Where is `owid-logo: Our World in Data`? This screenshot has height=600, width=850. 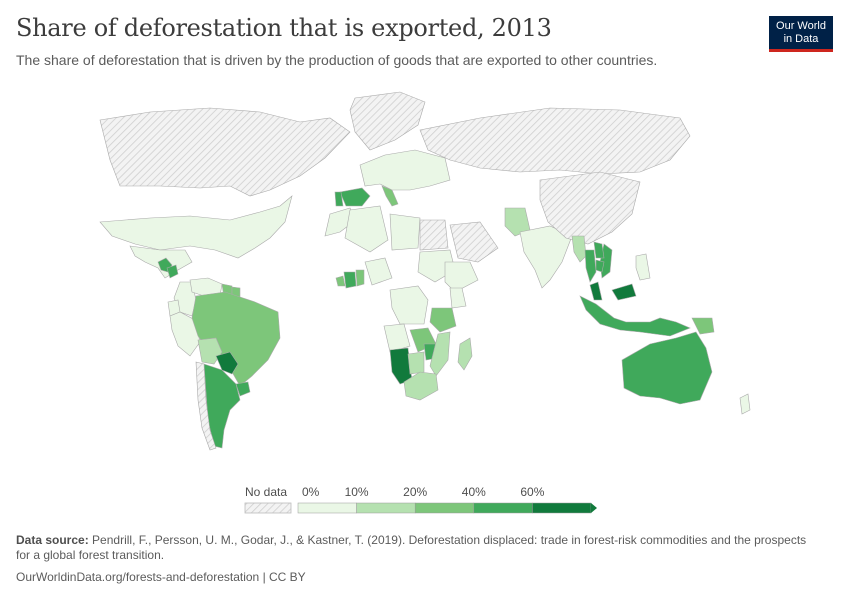
owid-logo: Our World in Data is located at coordinates (801, 34).